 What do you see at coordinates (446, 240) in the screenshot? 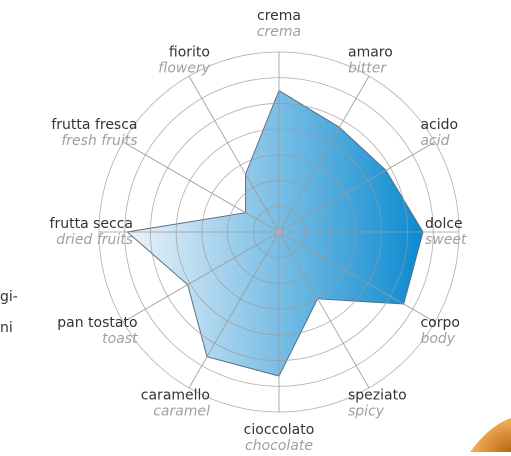
I see `axis-label-en: sweet` at bounding box center [446, 240].